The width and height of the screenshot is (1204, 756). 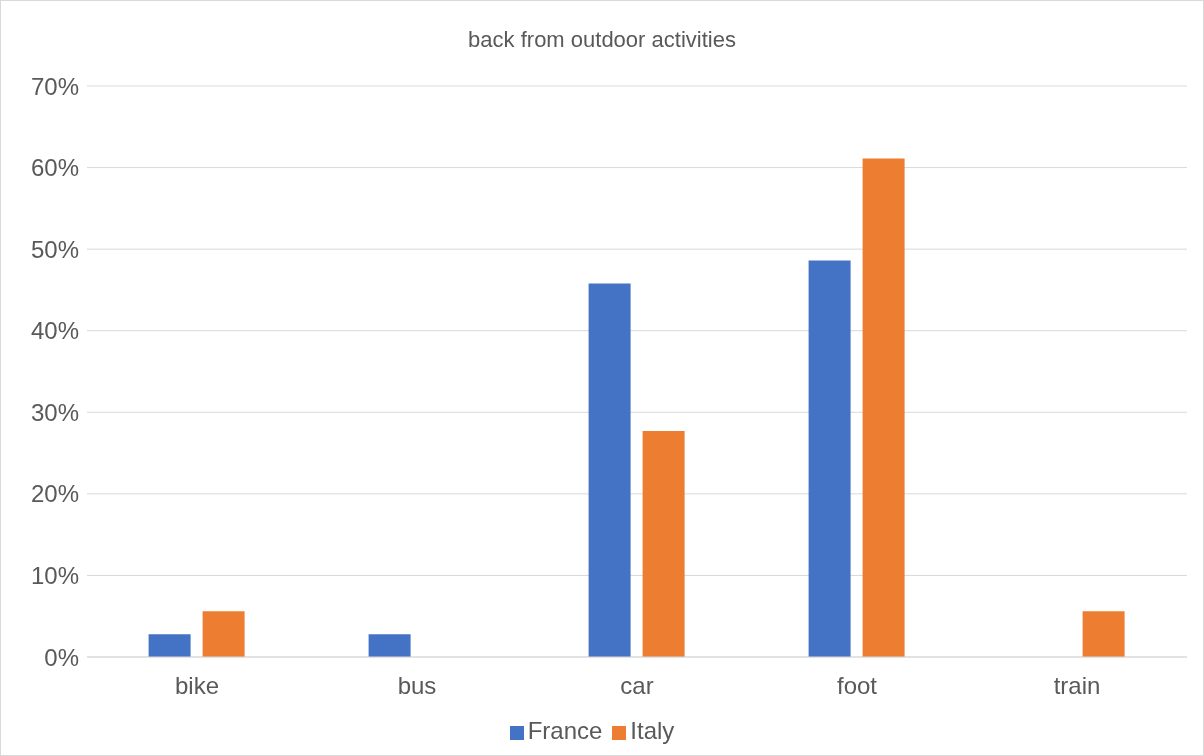 What do you see at coordinates (857, 686) in the screenshot?
I see `x-tick-label: foot` at bounding box center [857, 686].